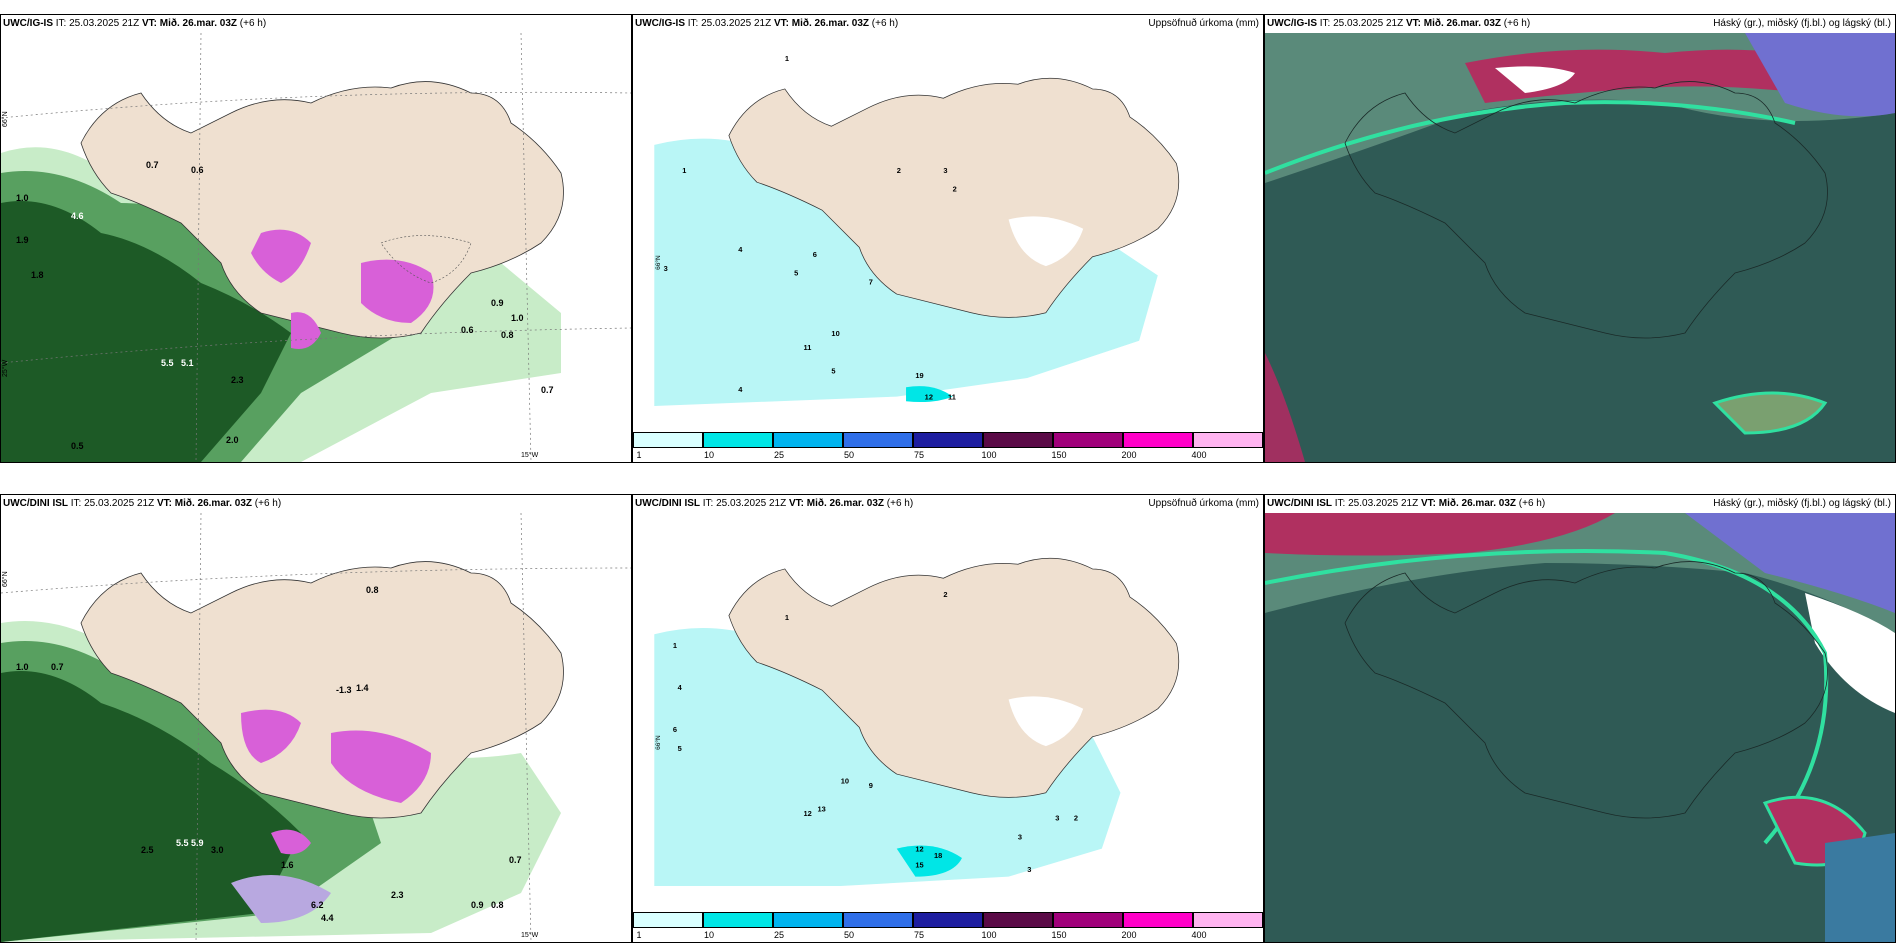 The width and height of the screenshot is (1900, 950). Describe the element at coordinates (37, 275) in the screenshot. I see `wind-value: 1.8` at that location.